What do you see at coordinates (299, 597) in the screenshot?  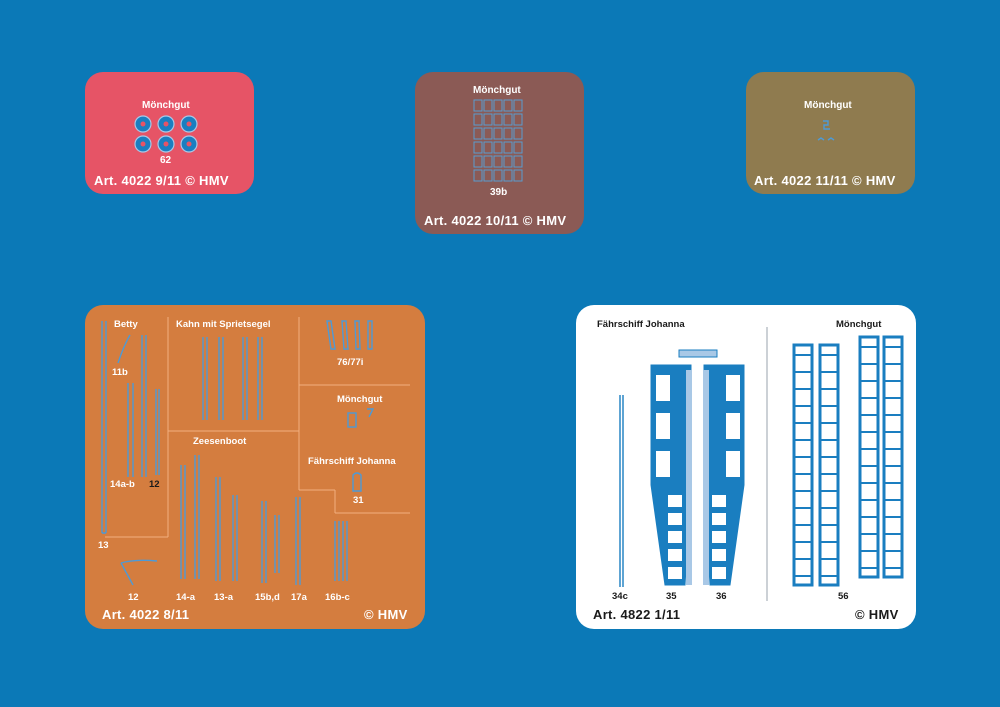 I see `part-label-17a: 17a` at bounding box center [299, 597].